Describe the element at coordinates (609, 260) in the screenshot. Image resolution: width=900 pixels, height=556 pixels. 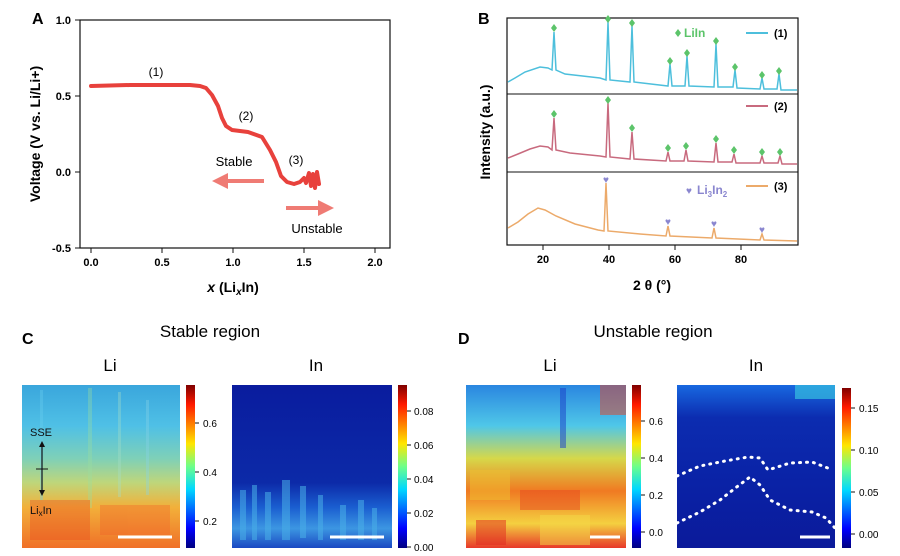
I see `b-xtick: 40` at that location.